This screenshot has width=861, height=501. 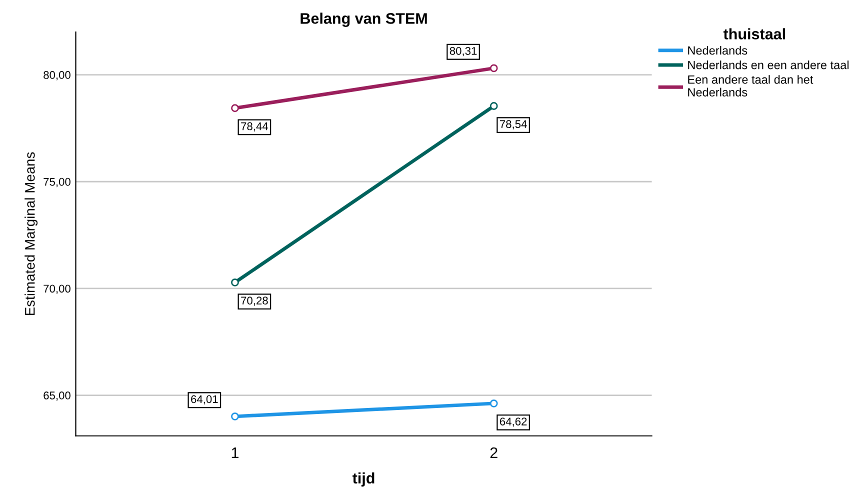 What do you see at coordinates (57, 183) in the screenshot?
I see `y-tick-label: 75,00` at bounding box center [57, 183].